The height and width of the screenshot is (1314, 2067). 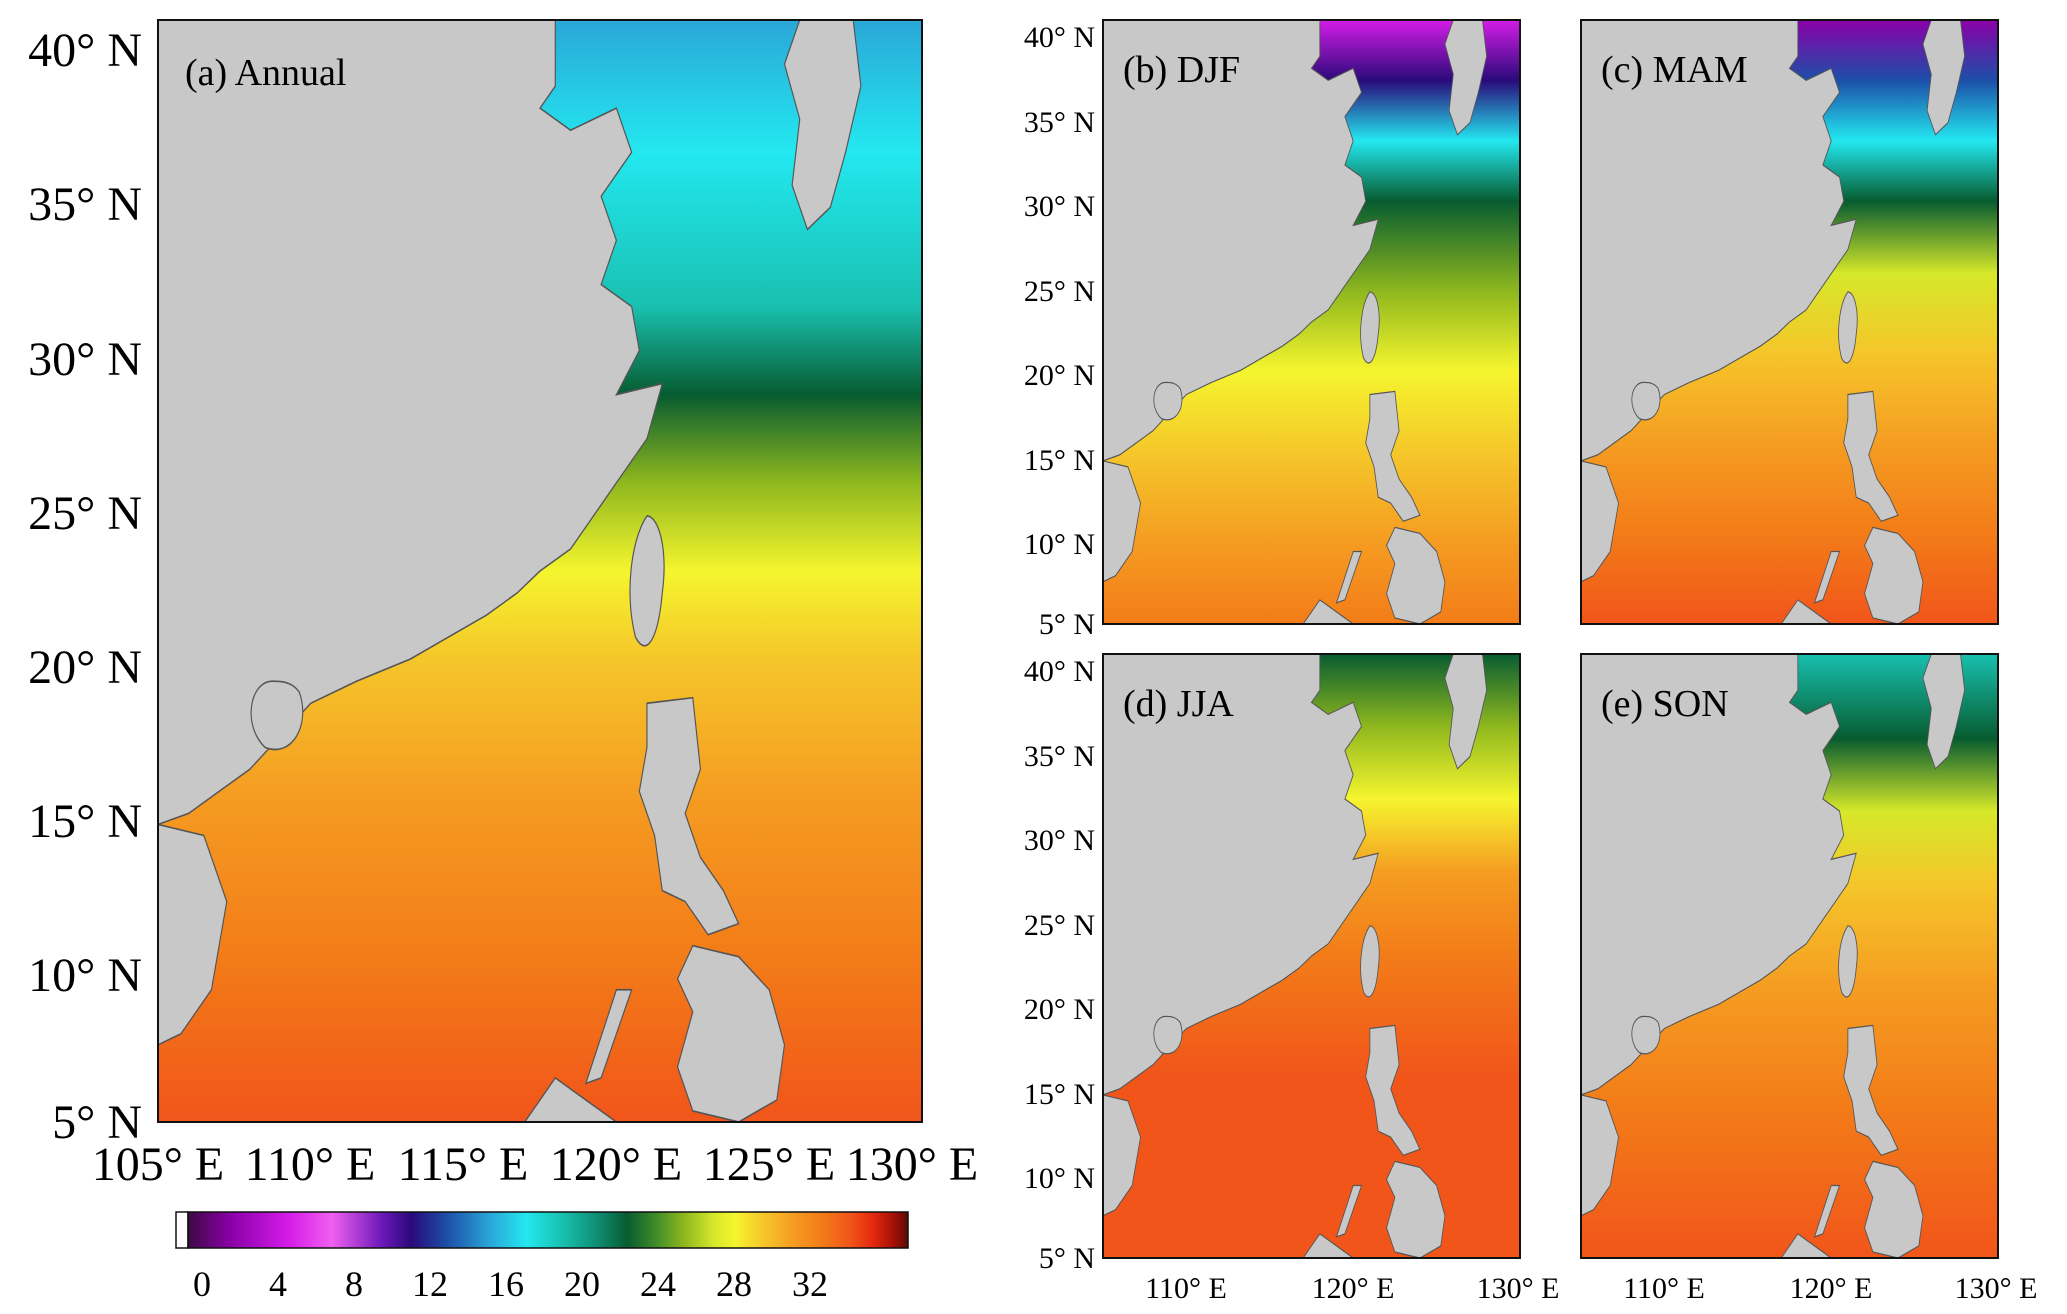 I want to click on colorbar-gradient, so click(x=548, y=1230).